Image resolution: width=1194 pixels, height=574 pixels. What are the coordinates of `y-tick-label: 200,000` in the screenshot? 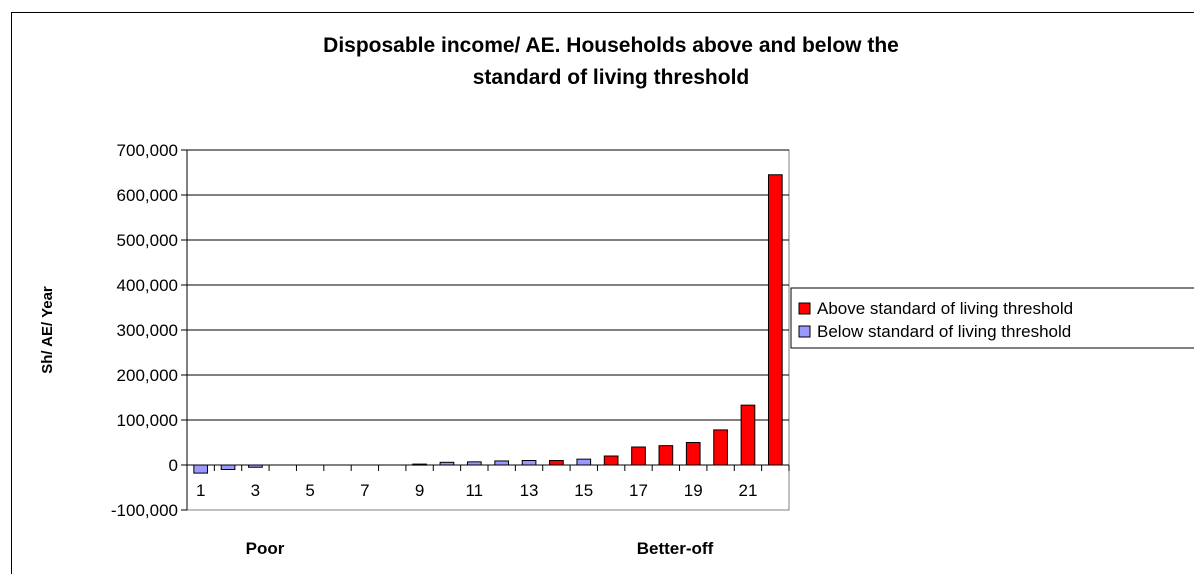 It's located at (147, 375).